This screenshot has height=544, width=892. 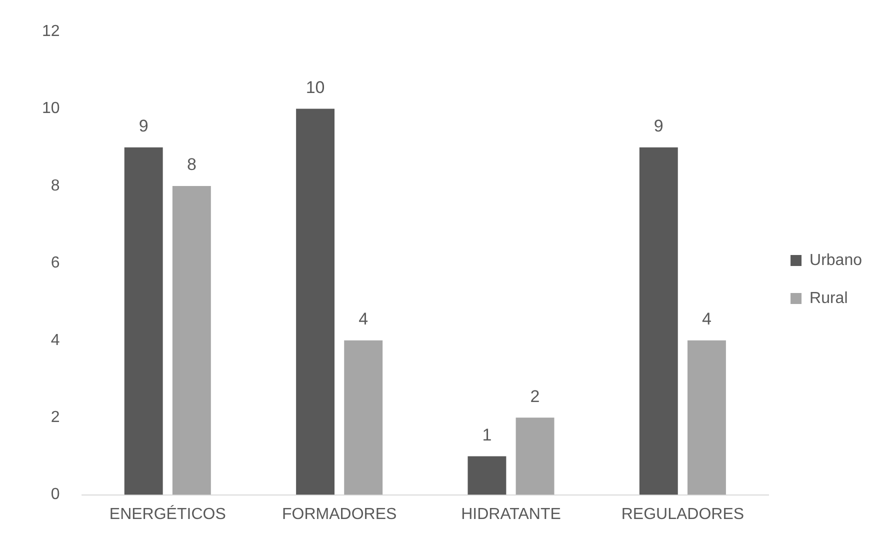 I want to click on data-label: 1, so click(x=487, y=434).